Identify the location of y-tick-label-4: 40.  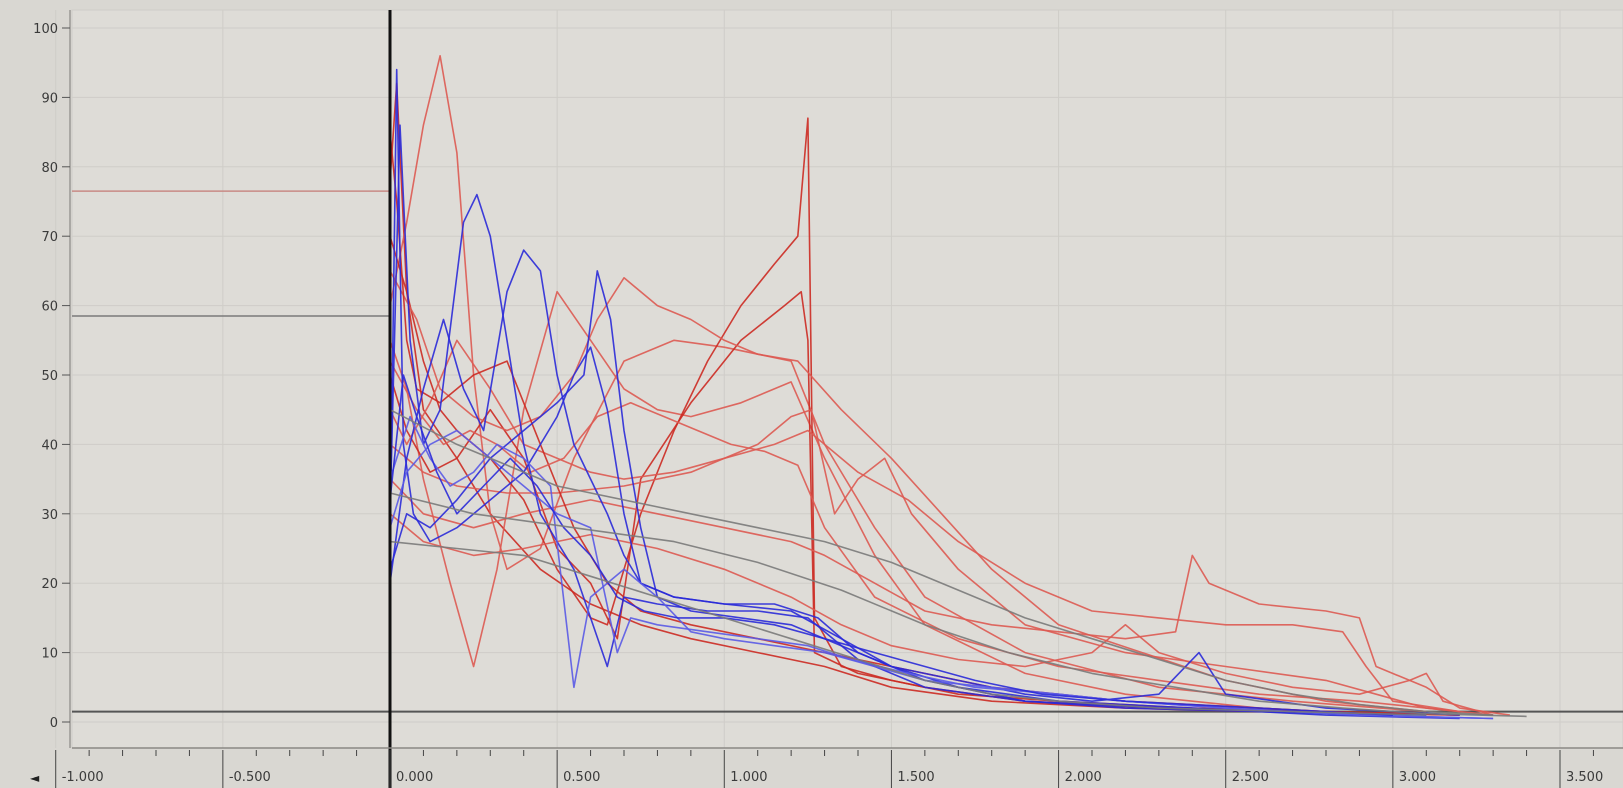
(49, 445).